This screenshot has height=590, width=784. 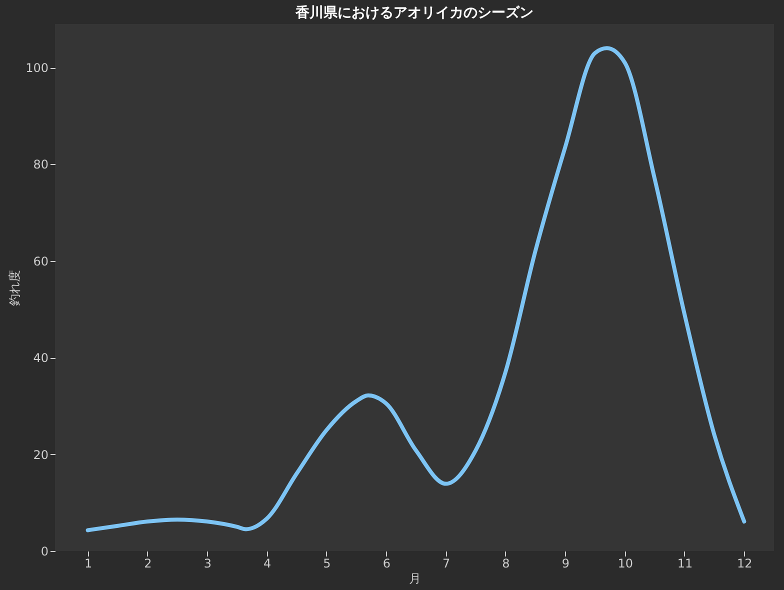 I want to click on y-tick-label: 100, so click(x=37, y=68).